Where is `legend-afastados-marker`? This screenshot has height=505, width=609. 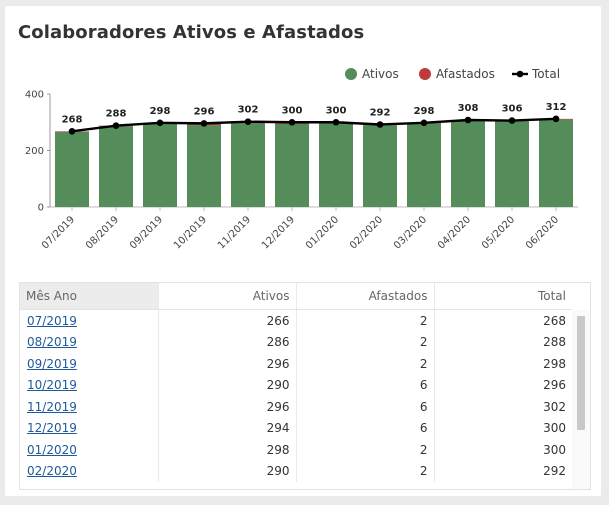 legend-afastados-marker is located at coordinates (425, 74).